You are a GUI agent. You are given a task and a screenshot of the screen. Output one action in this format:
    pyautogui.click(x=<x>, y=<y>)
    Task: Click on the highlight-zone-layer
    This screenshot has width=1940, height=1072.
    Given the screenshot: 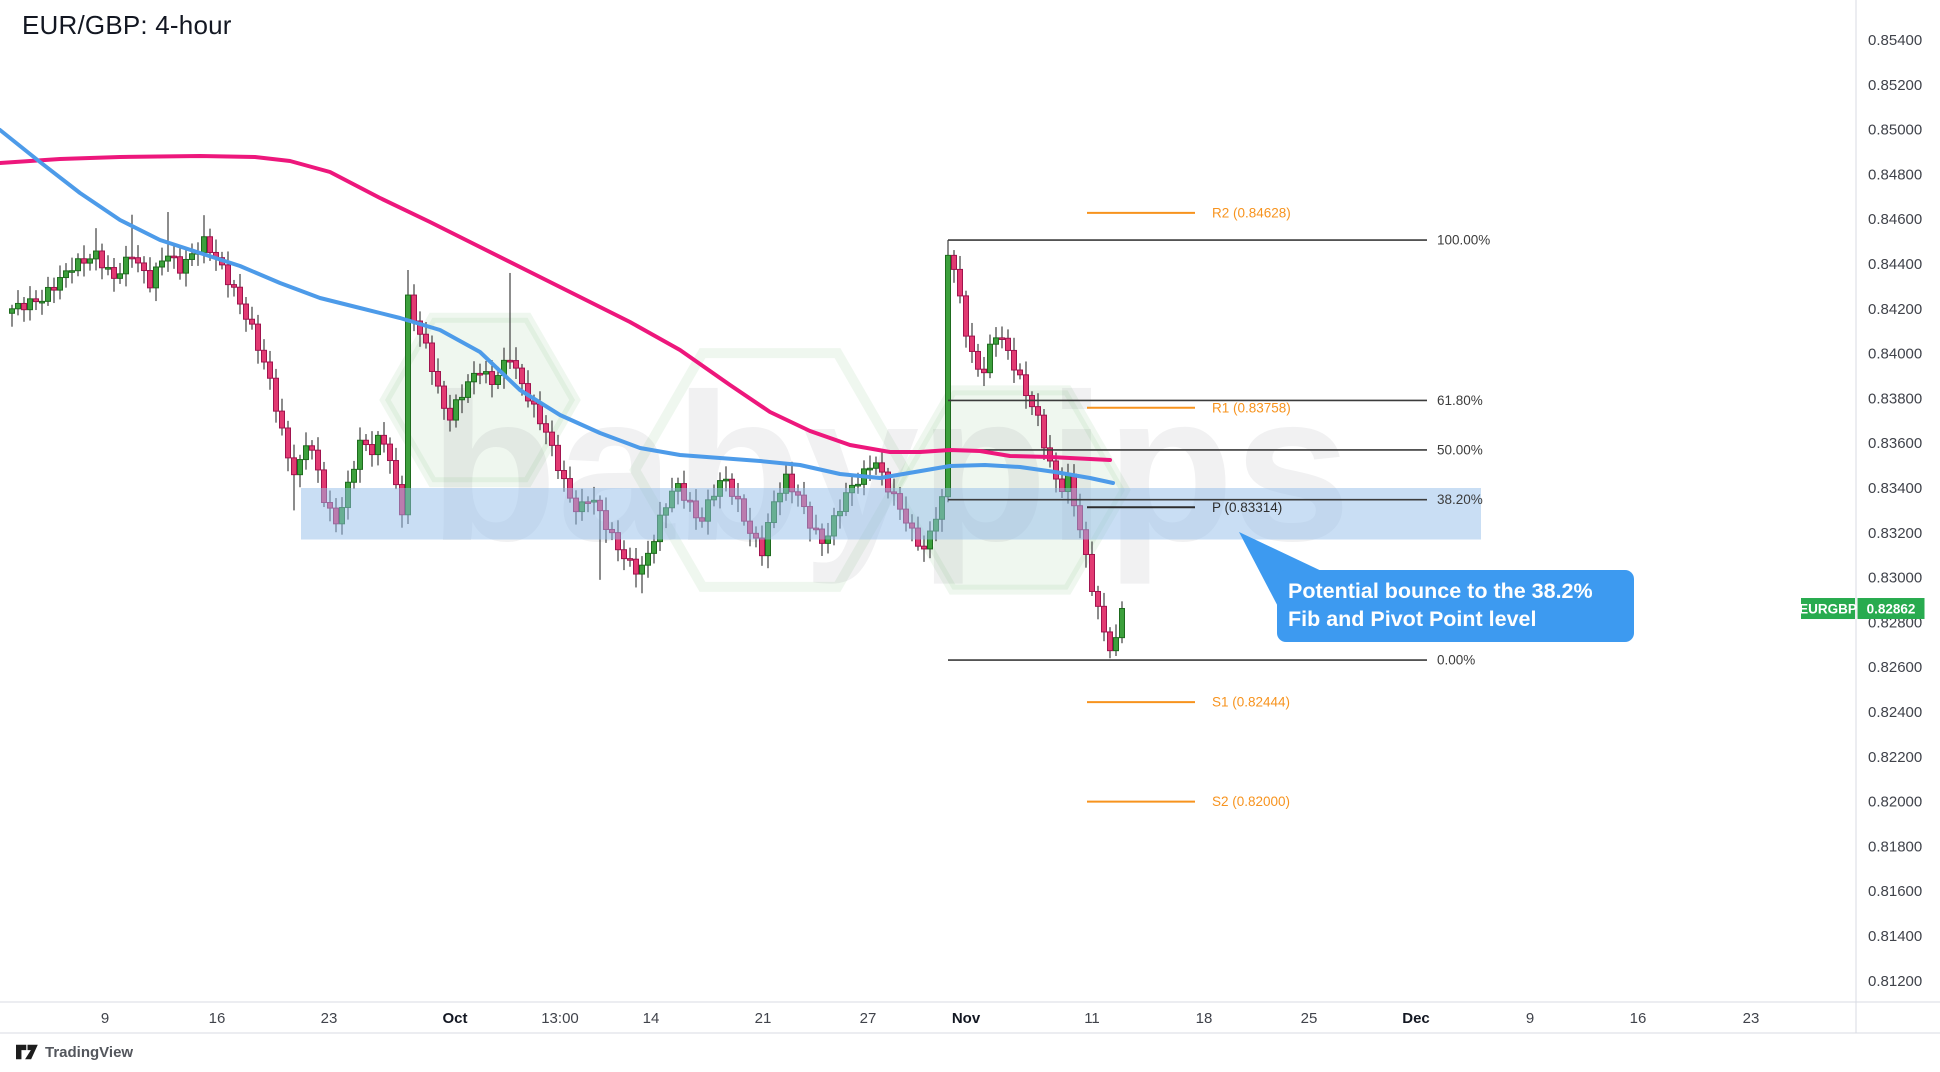 What is the action you would take?
    pyautogui.click(x=891, y=514)
    